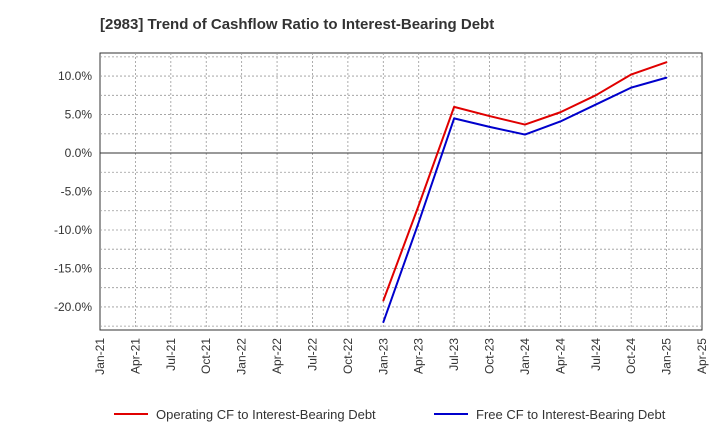  I want to click on x-tick-label: Apr-21, so click(135, 356).